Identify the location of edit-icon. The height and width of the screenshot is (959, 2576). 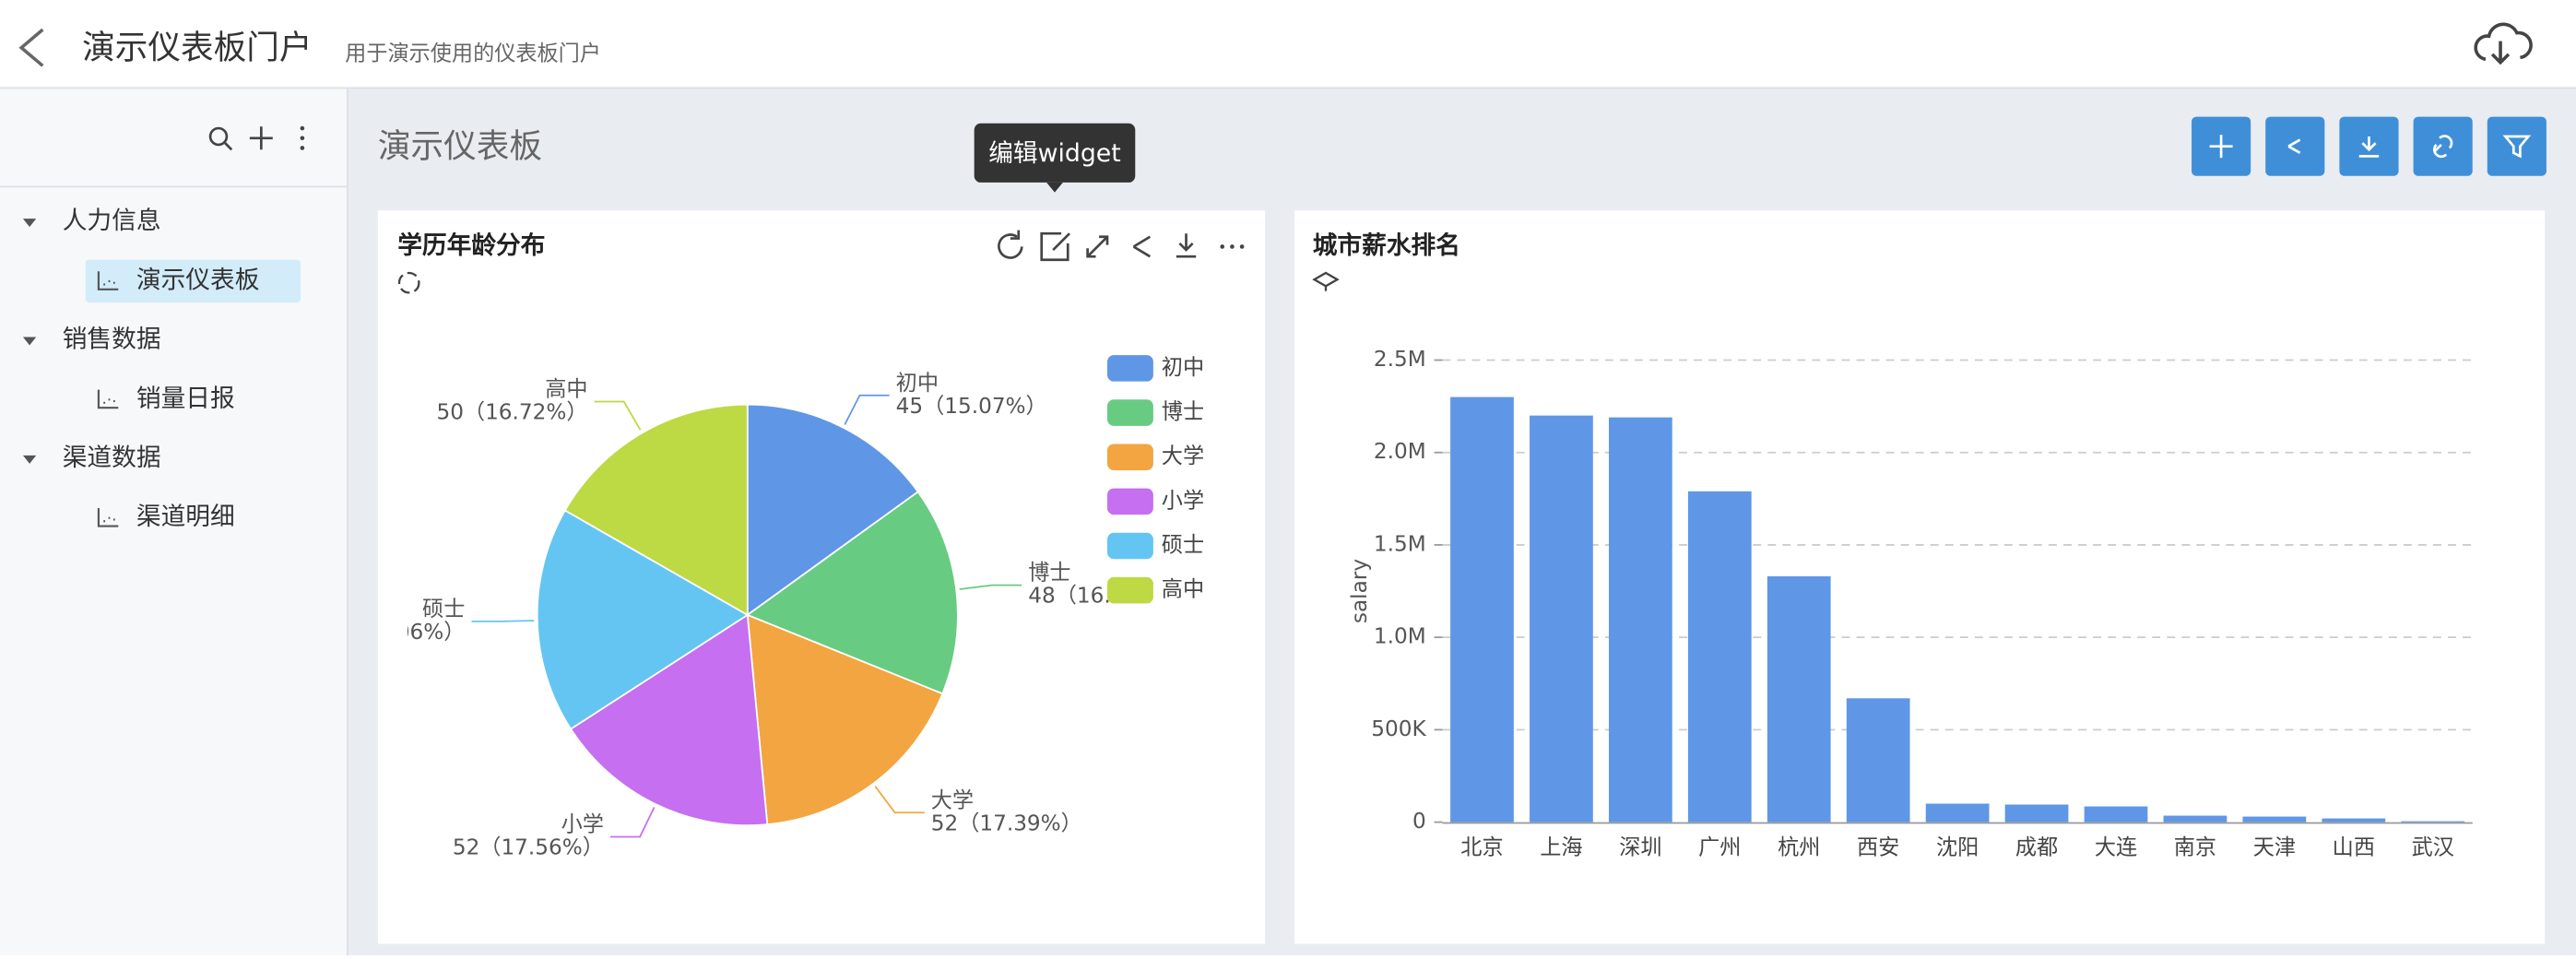
(1055, 247).